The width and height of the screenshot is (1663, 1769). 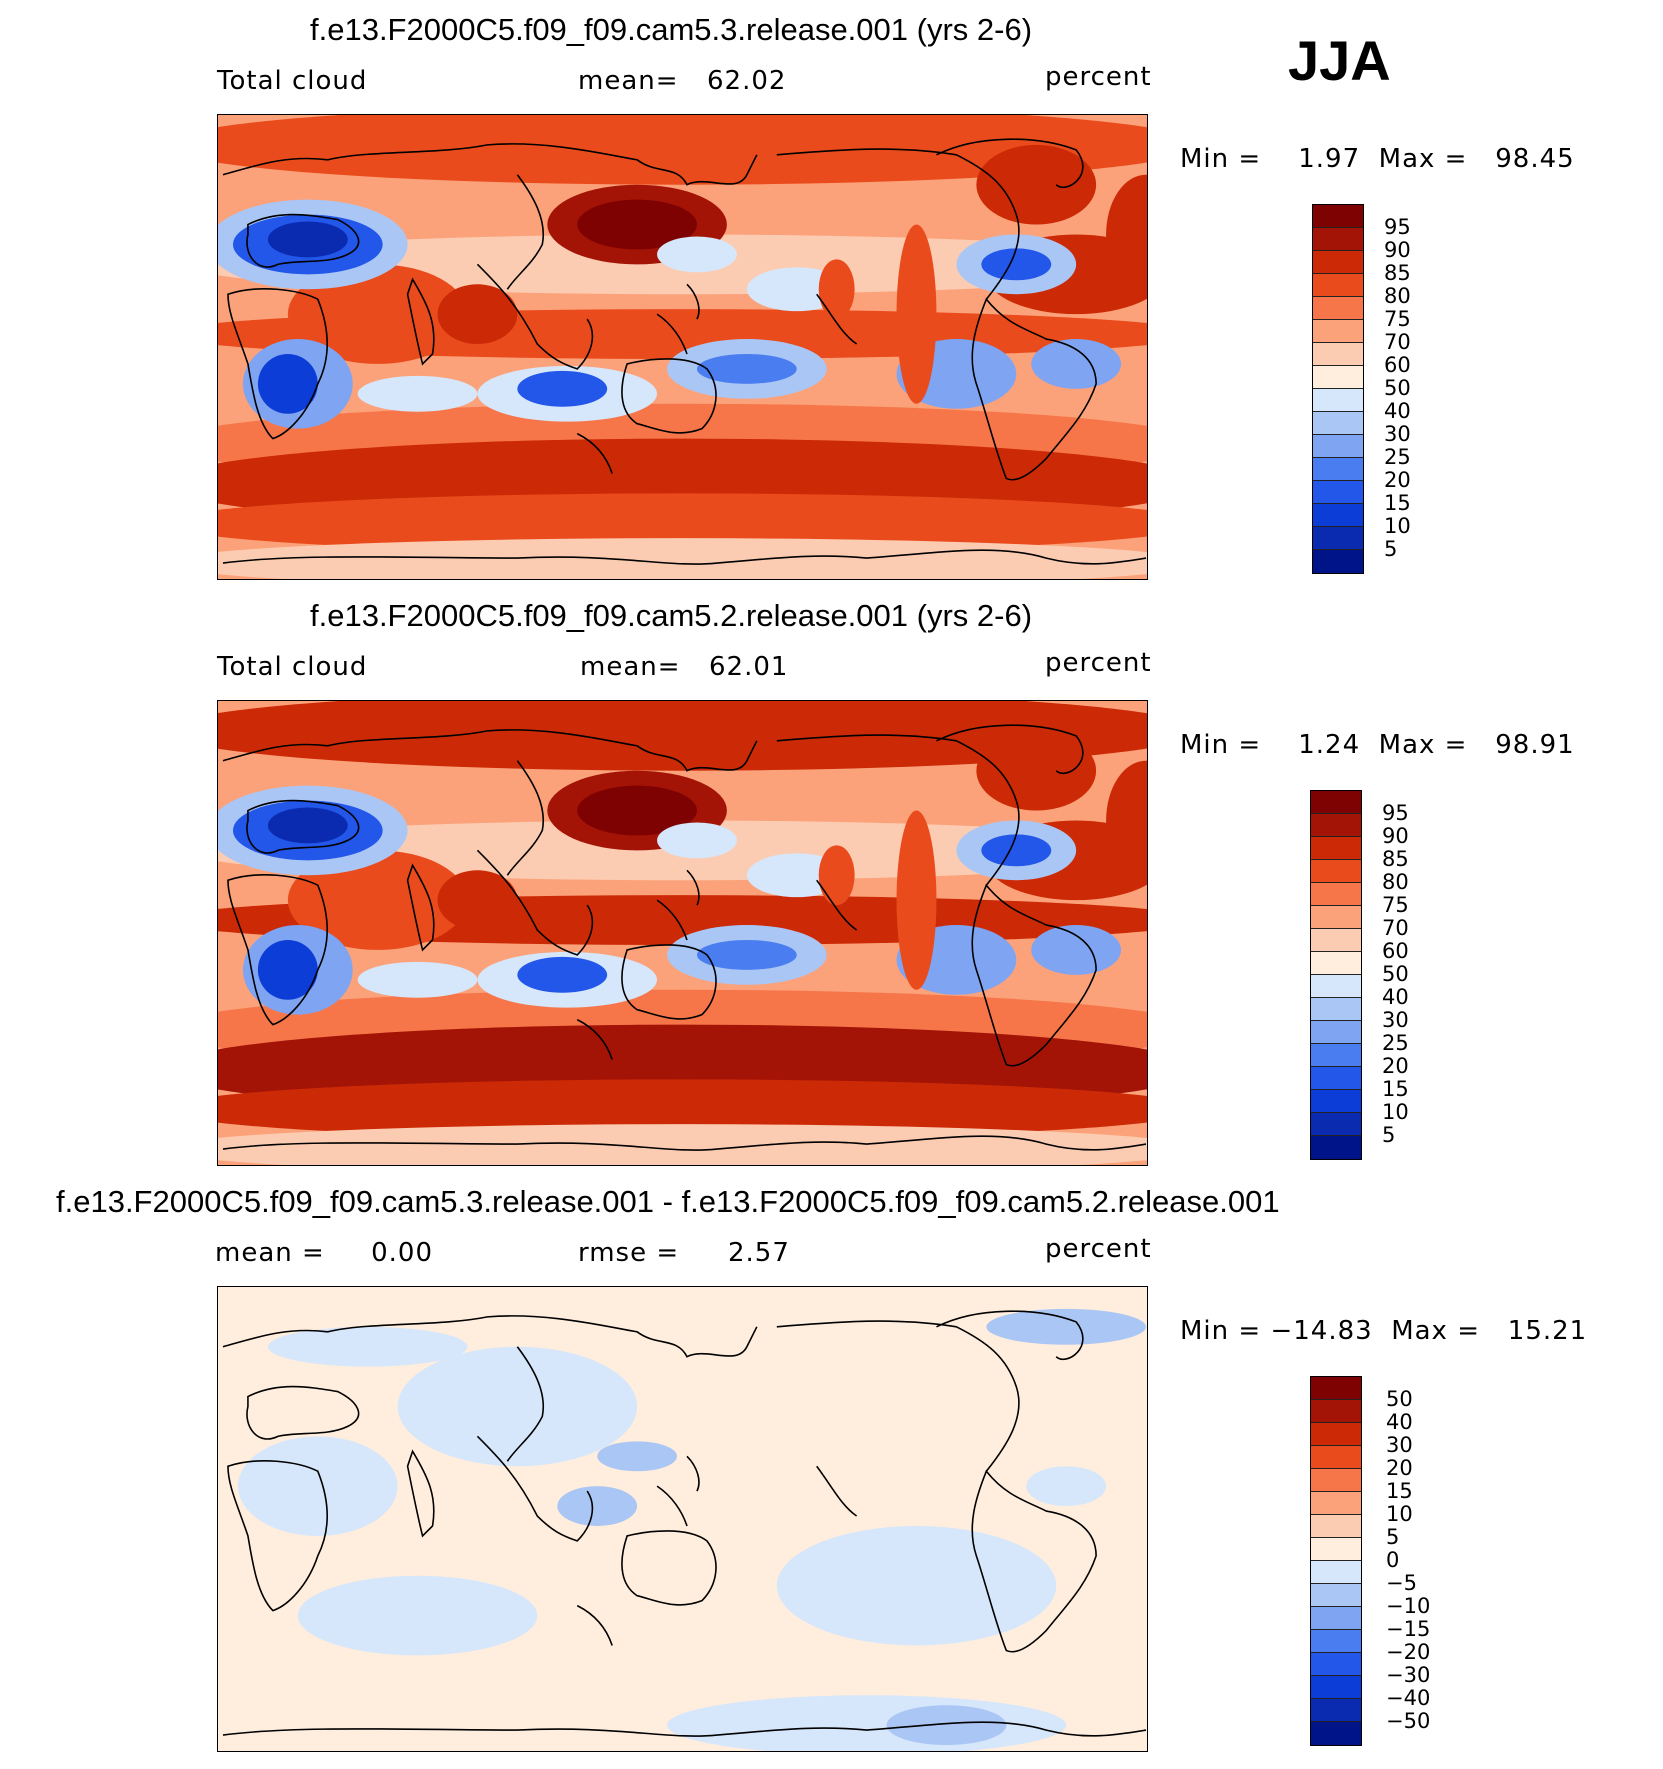 What do you see at coordinates (1397, 526) in the screenshot?
I see `colorbar-tick-label: 10` at bounding box center [1397, 526].